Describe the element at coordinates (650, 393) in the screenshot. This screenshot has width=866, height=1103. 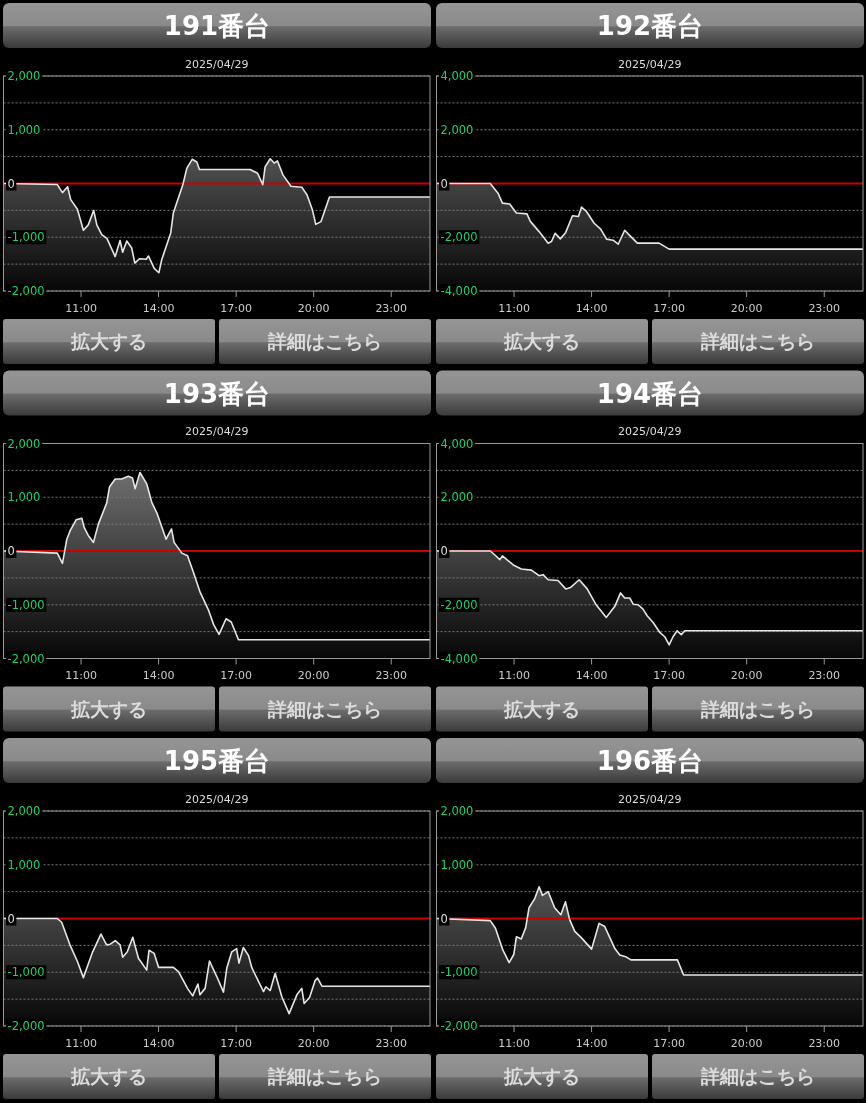
I see `chart-title: 194番台` at that location.